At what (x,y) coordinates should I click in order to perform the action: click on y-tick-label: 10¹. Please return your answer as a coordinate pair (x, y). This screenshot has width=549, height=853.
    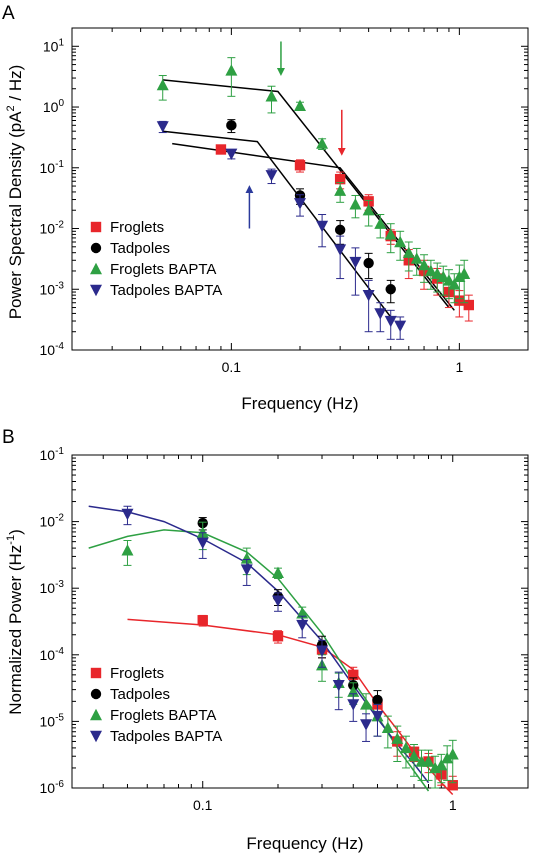
    Looking at the image, I should click on (54, 45).